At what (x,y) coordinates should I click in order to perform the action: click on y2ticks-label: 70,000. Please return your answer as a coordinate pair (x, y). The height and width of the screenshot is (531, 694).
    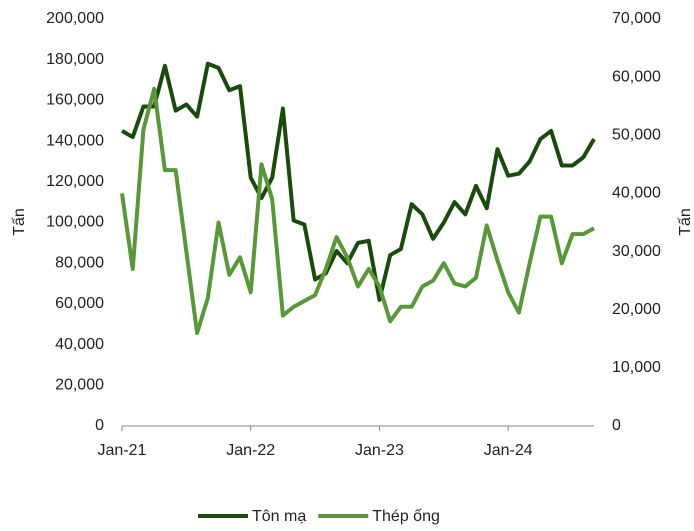
    Looking at the image, I should click on (636, 18).